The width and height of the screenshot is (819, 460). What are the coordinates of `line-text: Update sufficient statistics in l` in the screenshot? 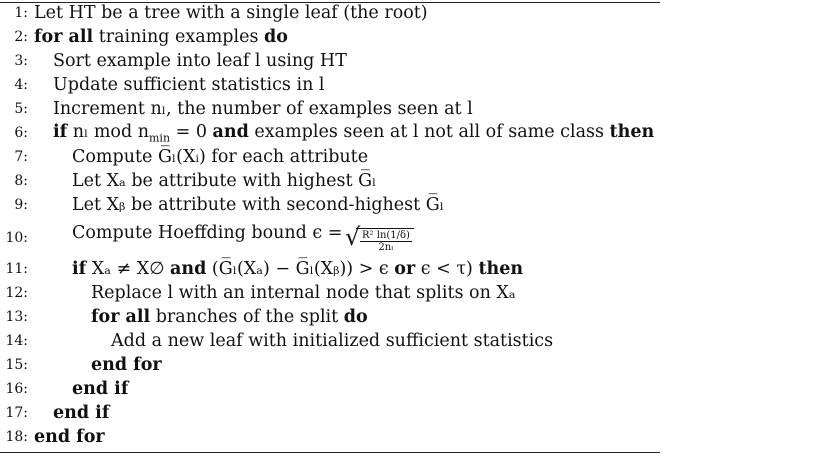 It's located at (189, 85).